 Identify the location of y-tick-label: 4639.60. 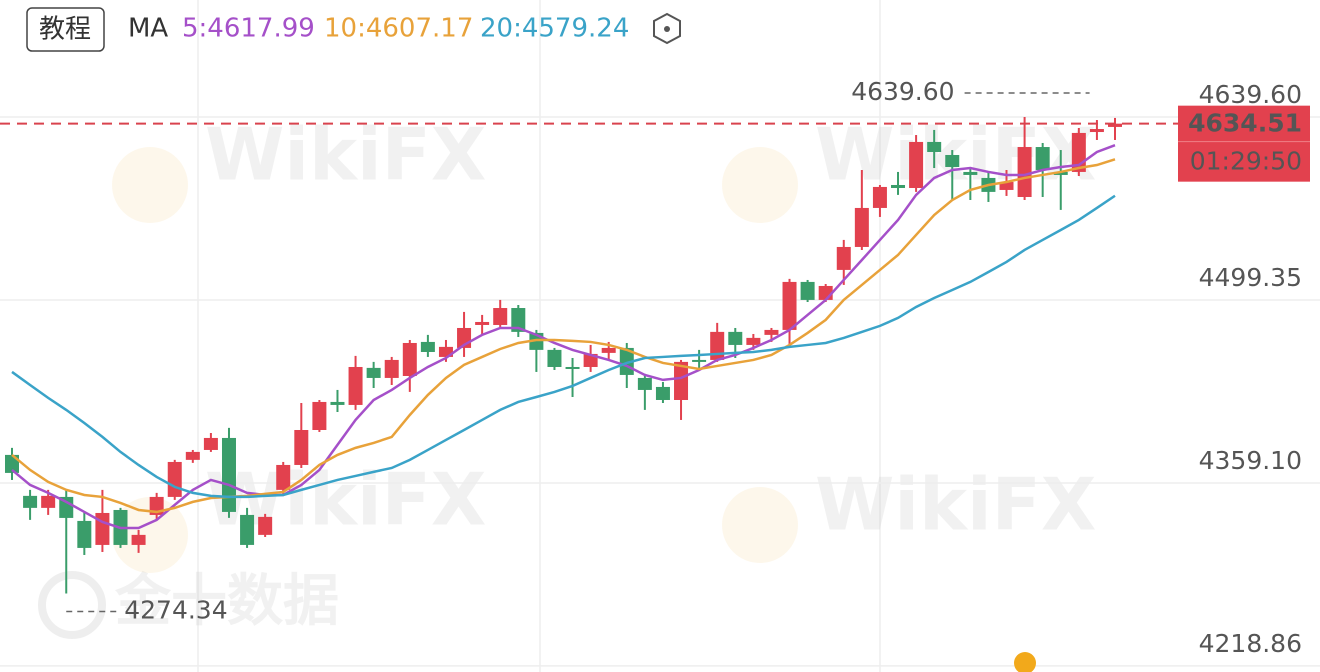
(1250, 94).